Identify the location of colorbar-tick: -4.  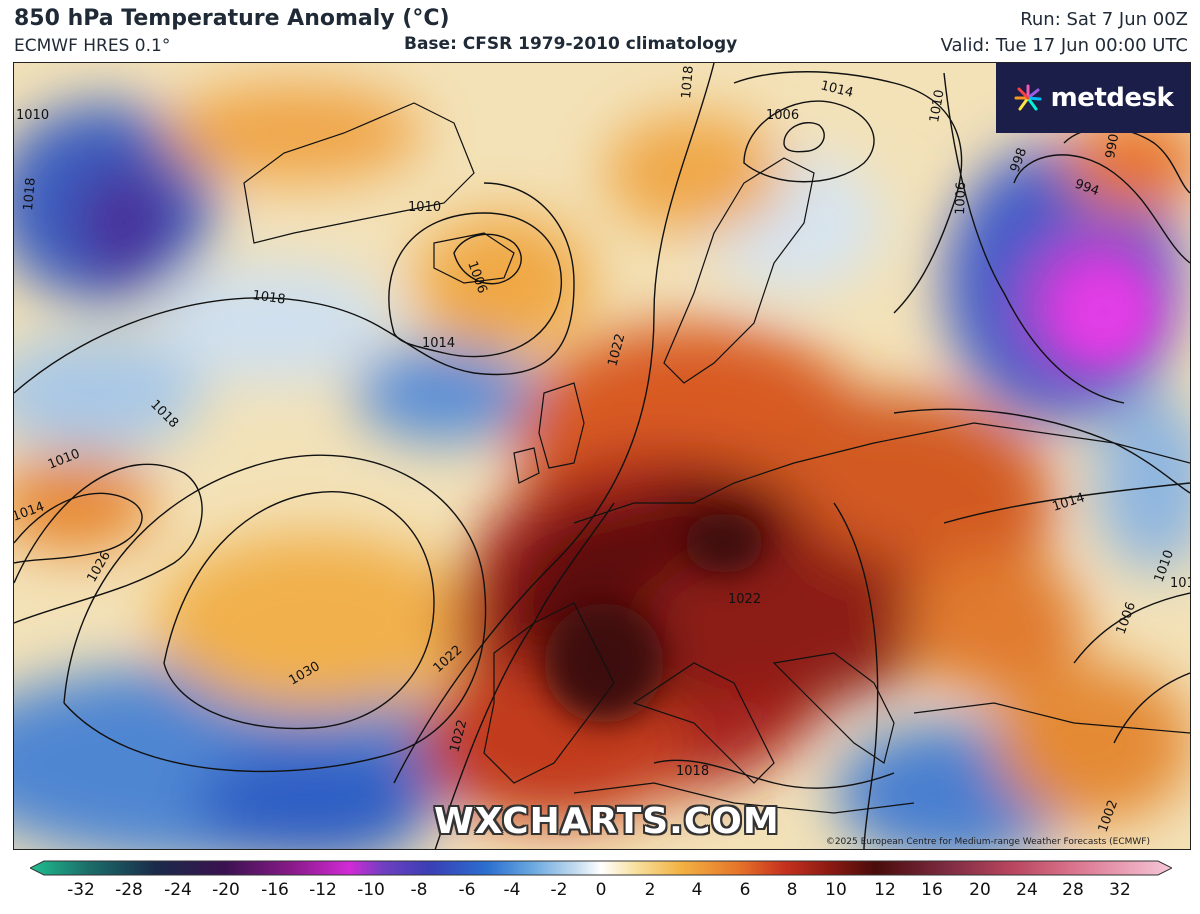
(512, 890).